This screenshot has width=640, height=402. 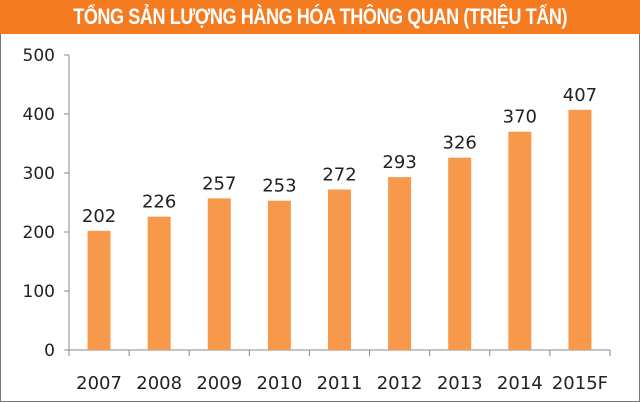 I want to click on bar-2014, so click(x=520, y=240).